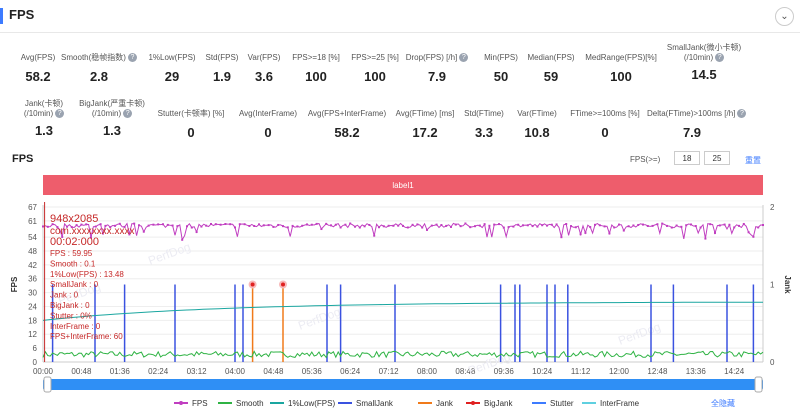  I want to click on stat-label-text: Smooth(稳帧指数), so click(93, 57).